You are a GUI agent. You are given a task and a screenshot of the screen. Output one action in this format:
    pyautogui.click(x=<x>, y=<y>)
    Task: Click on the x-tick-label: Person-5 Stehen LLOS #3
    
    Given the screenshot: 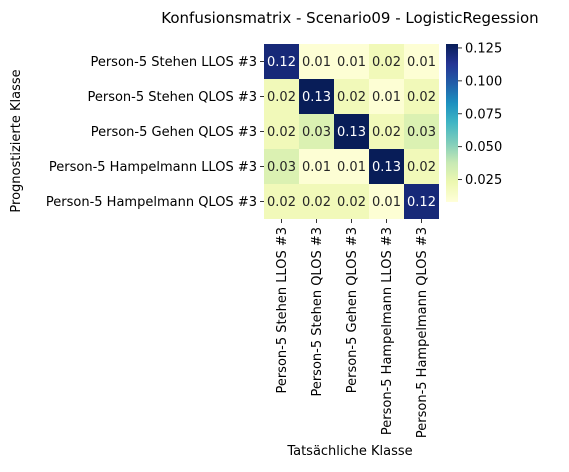 What is the action you would take?
    pyautogui.click(x=282, y=310)
    